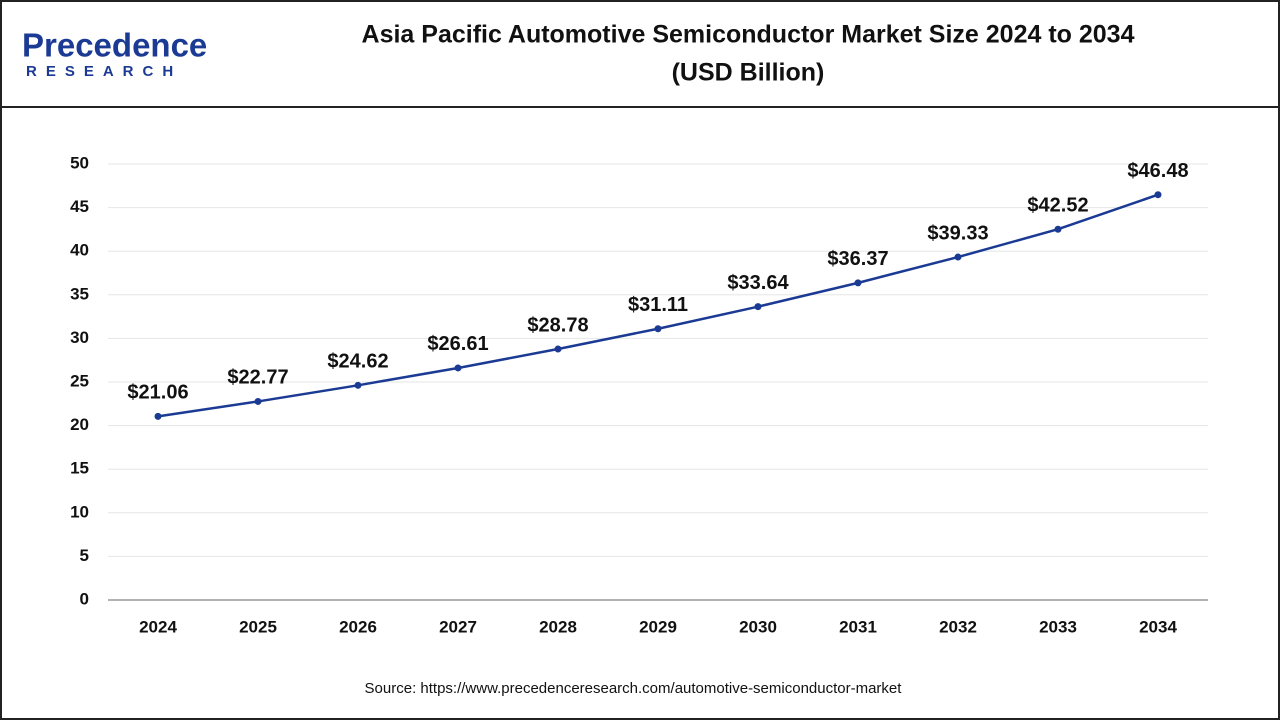 Image resolution: width=1280 pixels, height=720 pixels. What do you see at coordinates (1057, 206) in the screenshot?
I see `value-label: $42.52` at bounding box center [1057, 206].